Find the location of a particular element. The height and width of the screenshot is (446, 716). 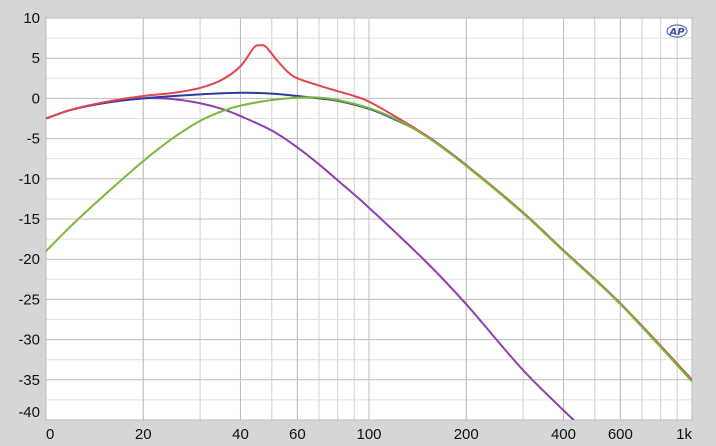

ap-logo: AP is located at coordinates (677, 31).